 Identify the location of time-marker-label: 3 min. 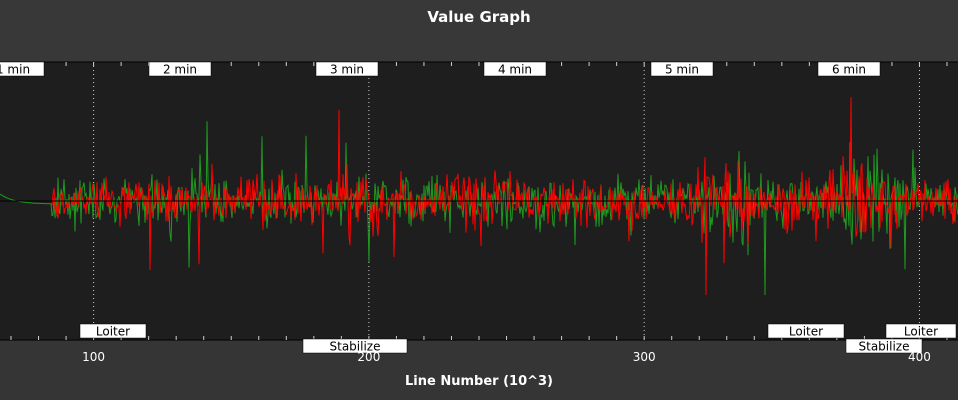
(347, 70).